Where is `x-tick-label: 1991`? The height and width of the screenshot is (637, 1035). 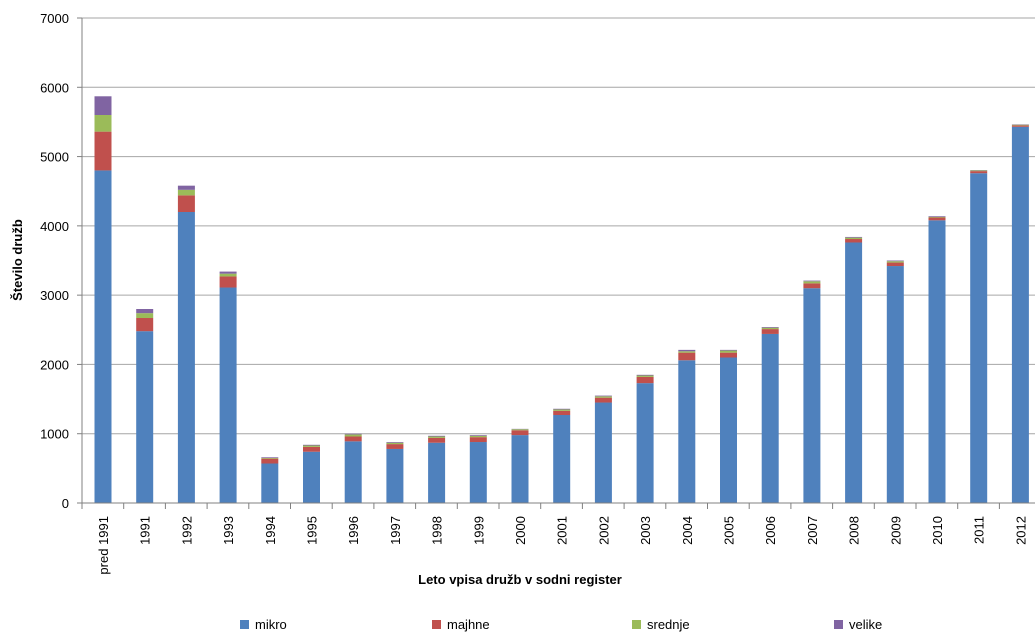 x-tick-label: 1991 is located at coordinates (145, 530).